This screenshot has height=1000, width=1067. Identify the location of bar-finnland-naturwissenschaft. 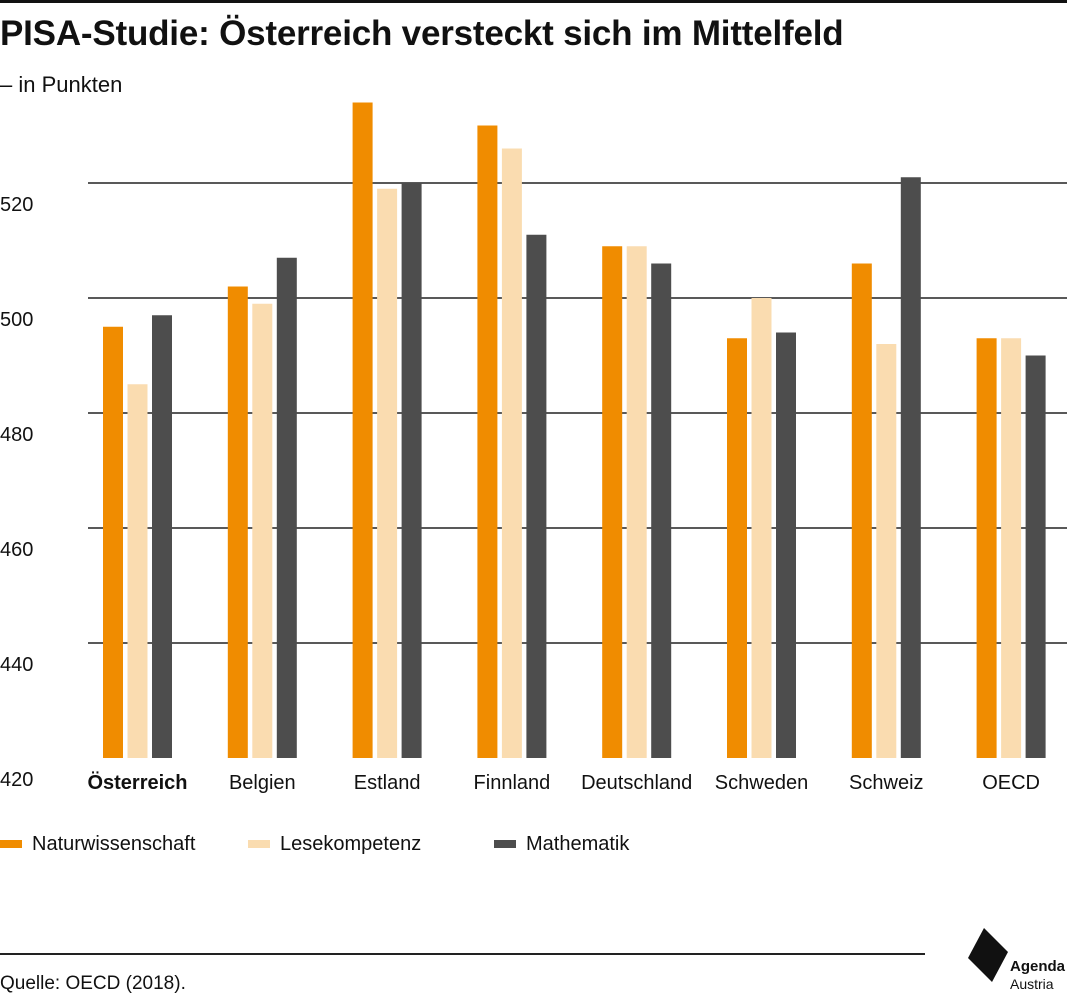
(487, 441).